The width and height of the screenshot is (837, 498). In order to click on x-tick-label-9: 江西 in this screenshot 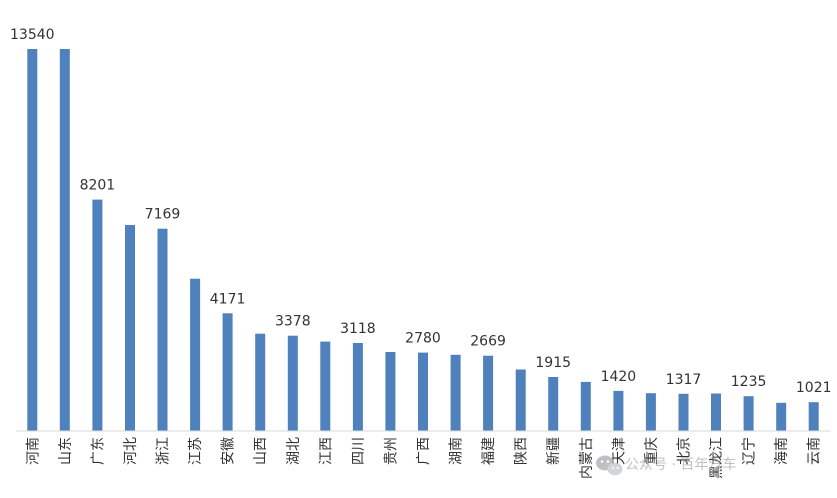, I will do `click(326, 451)`.